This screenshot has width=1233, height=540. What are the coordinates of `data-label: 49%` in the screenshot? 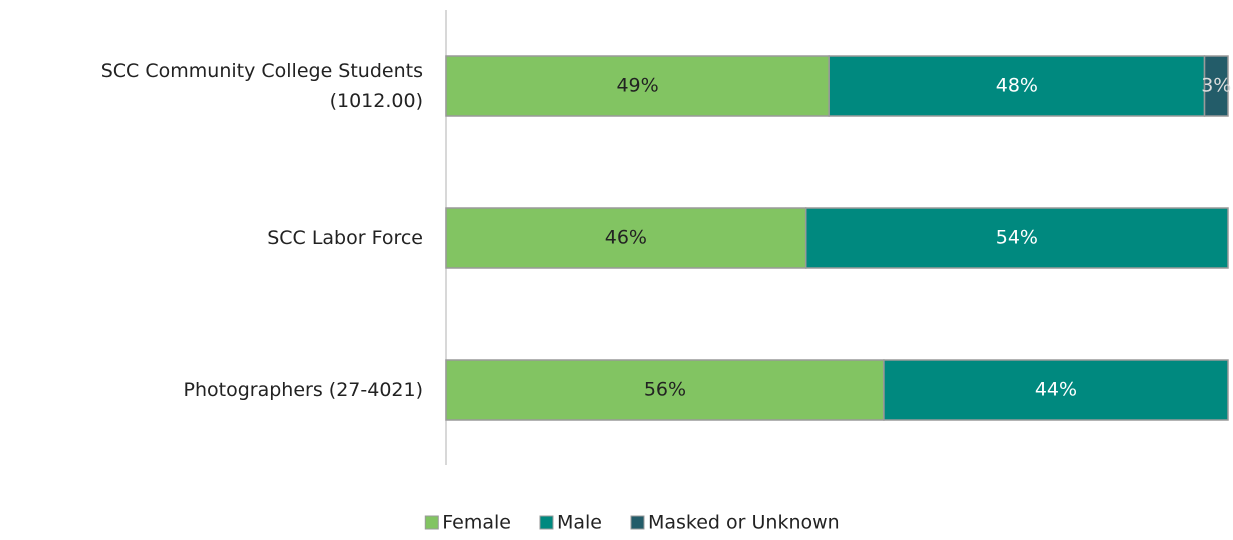 It's located at (637, 86).